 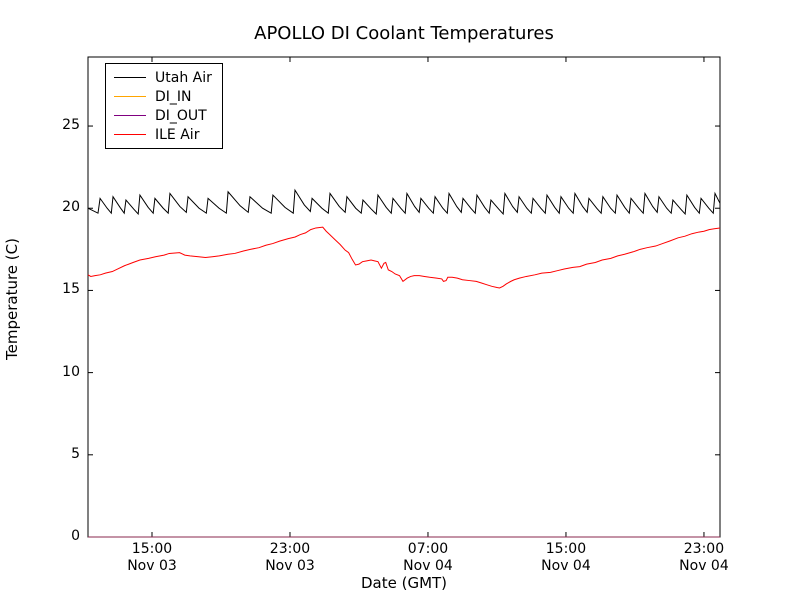 I want to click on y-tick-label: 15, so click(x=71, y=289).